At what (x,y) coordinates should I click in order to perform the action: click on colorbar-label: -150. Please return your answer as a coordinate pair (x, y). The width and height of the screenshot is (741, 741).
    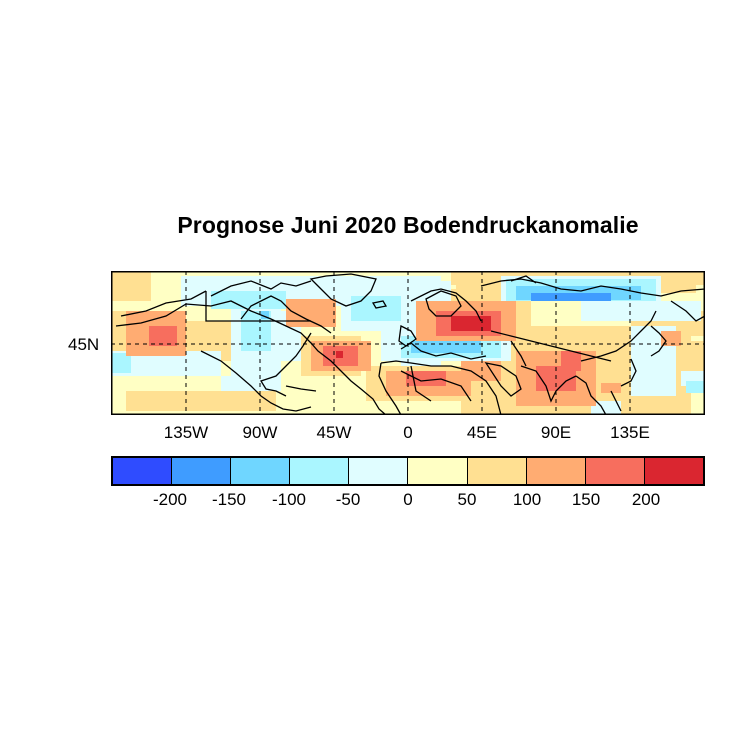
    Looking at the image, I should click on (229, 499).